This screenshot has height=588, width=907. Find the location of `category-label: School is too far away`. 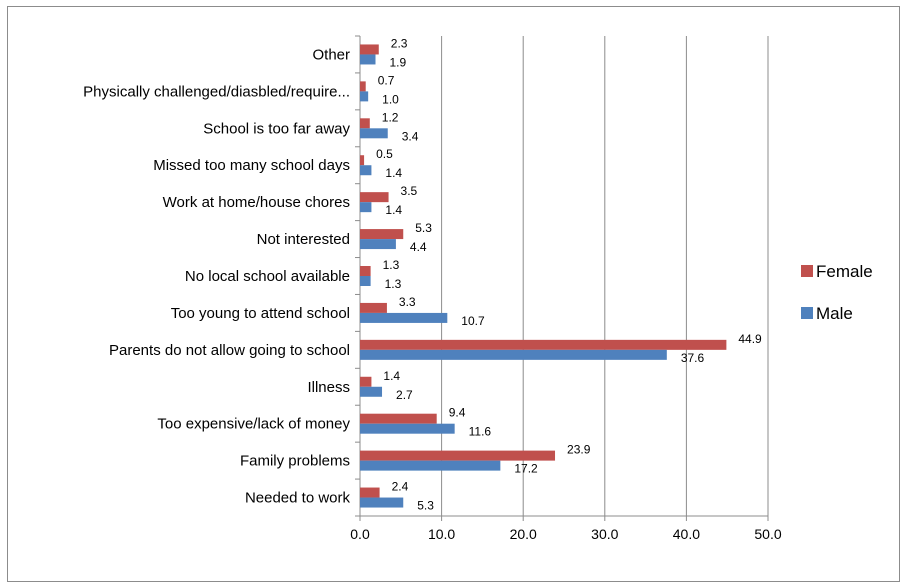

category-label: School is too far away is located at coordinates (276, 128).